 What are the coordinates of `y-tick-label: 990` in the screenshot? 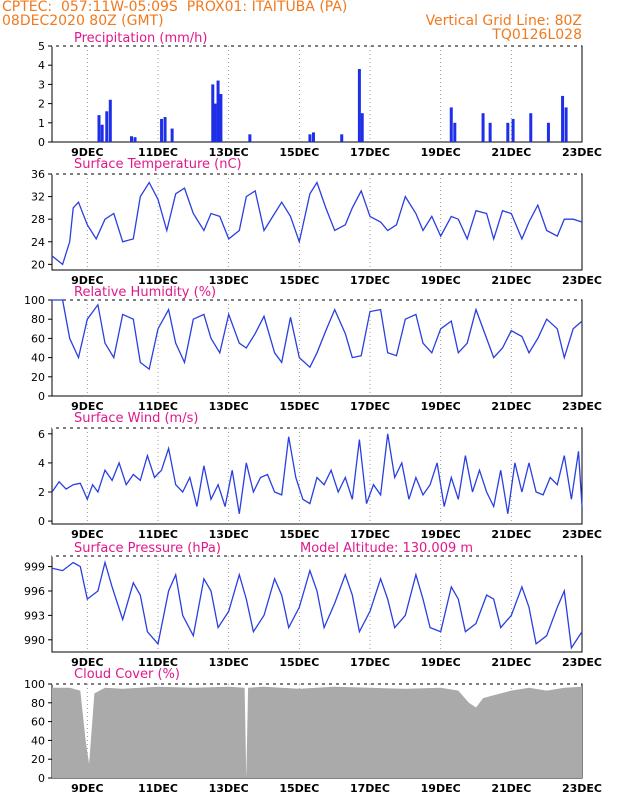 It's located at (34, 640).